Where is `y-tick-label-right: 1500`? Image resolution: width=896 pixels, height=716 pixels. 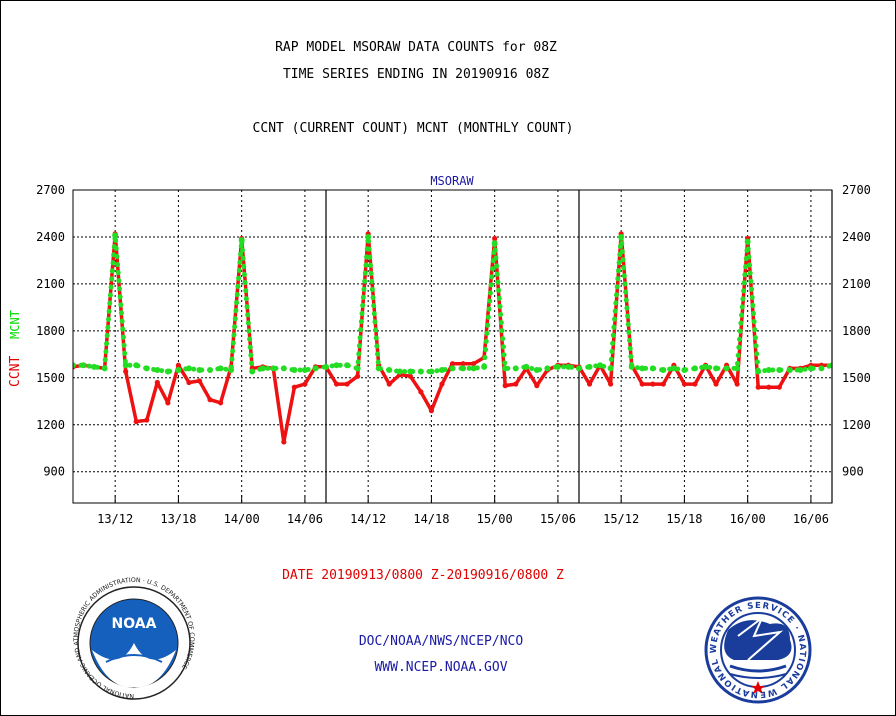
y-tick-label-right: 1500 is located at coordinates (856, 378).